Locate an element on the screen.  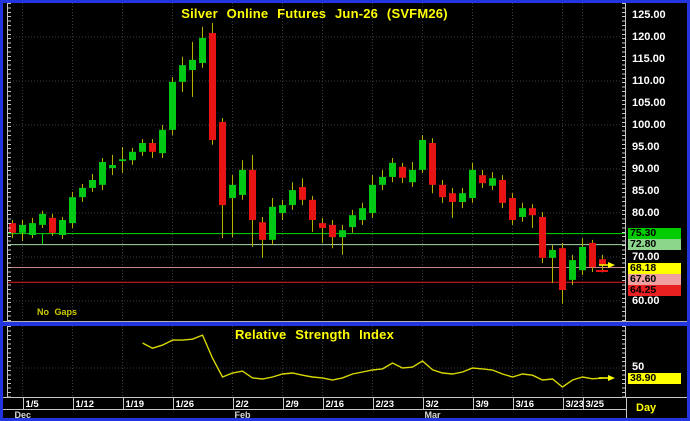
price-axis-label: 95.00 is located at coordinates (646, 146).